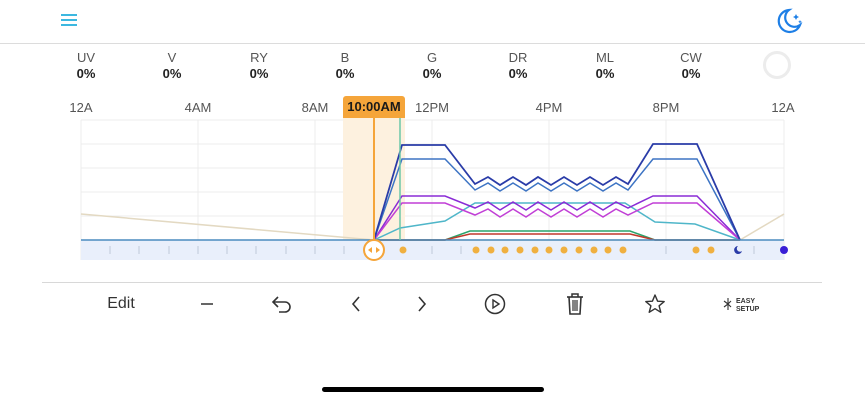 Image resolution: width=865 pixels, height=400 pixels. I want to click on channel-name: ML, so click(605, 57).